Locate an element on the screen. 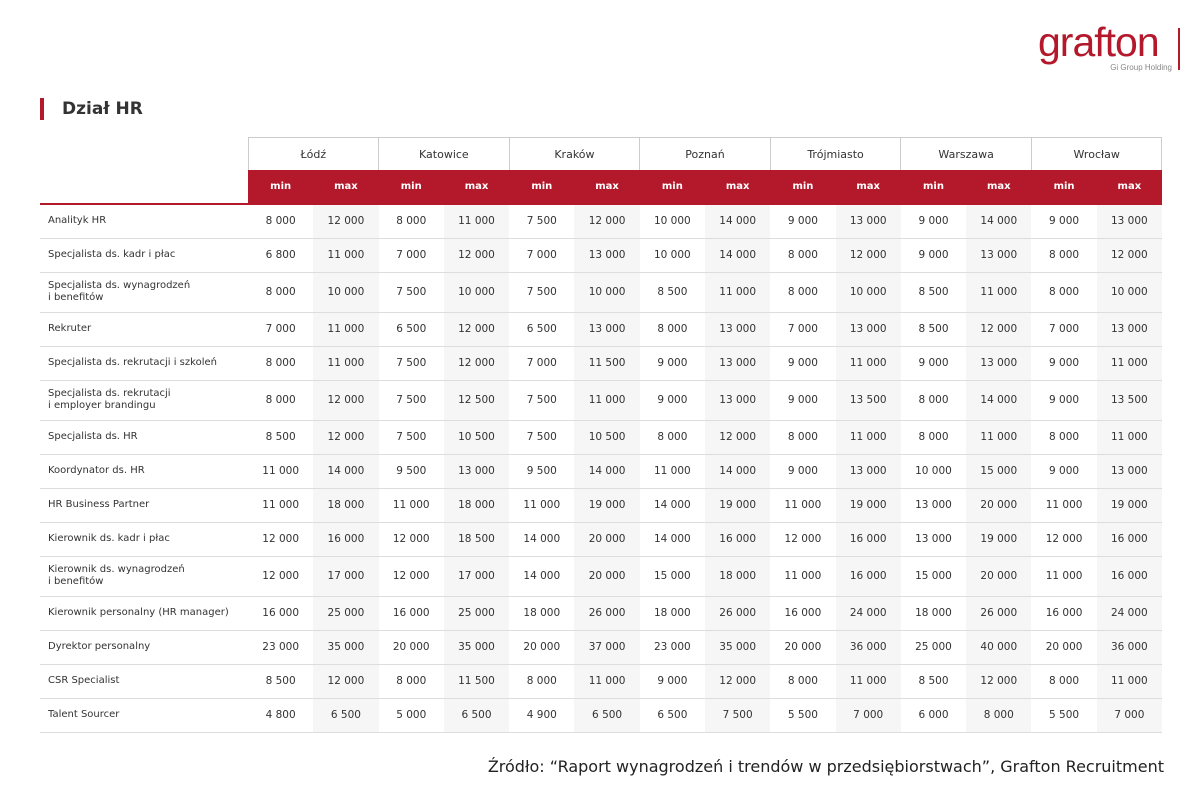 The image size is (1200, 800). salary-cell: 14 000 is located at coordinates (738, 255).